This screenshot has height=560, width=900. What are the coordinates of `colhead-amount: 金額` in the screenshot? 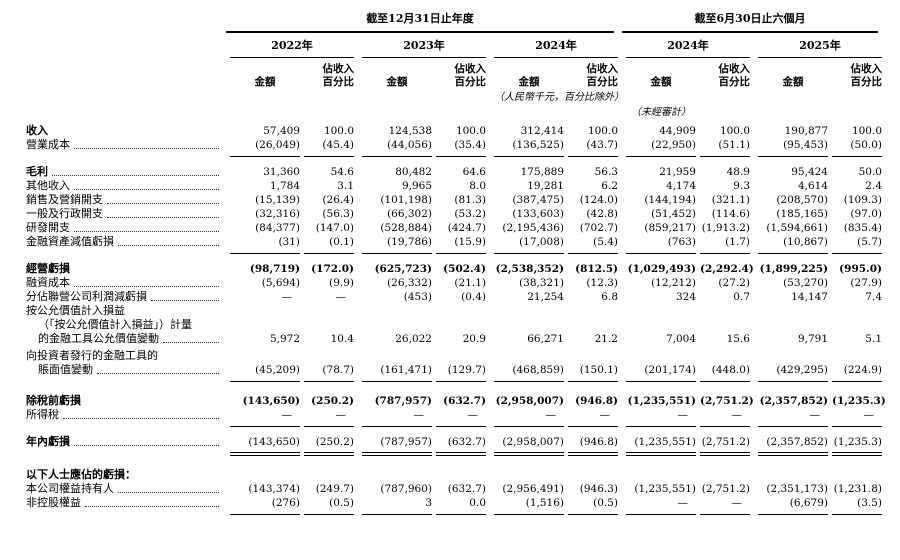 It's located at (793, 82).